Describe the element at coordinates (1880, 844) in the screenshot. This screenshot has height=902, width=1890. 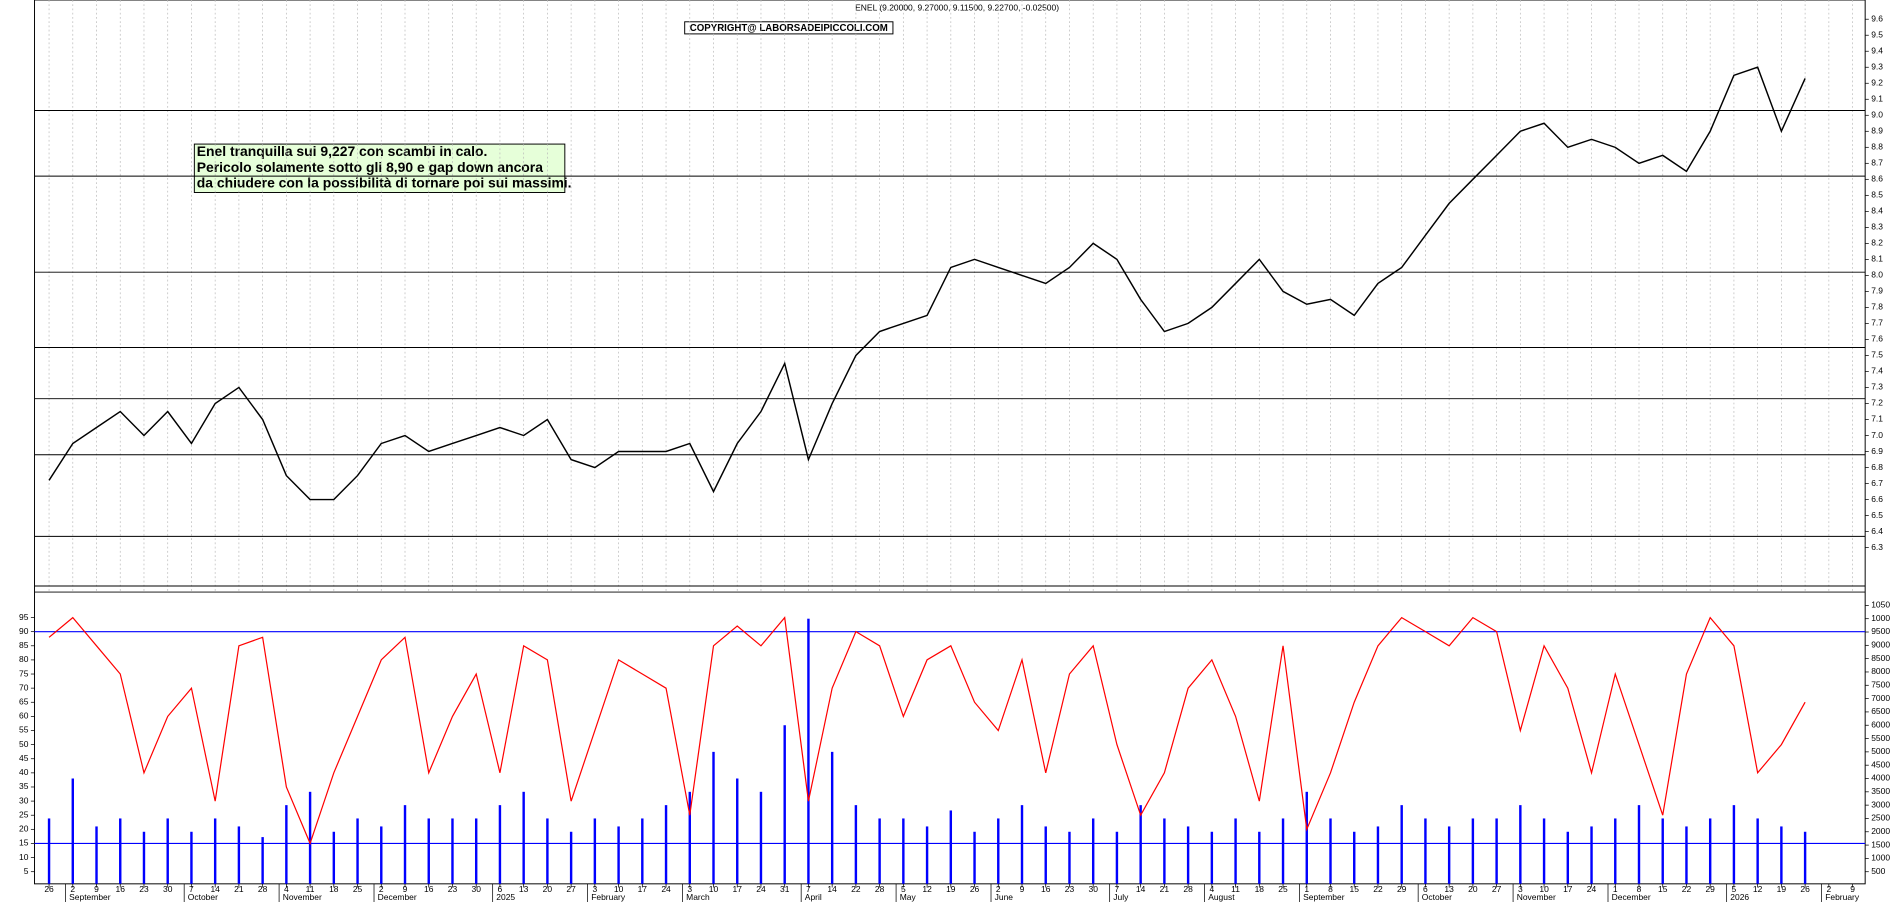
I see `y2-tick-label: 1500` at that location.